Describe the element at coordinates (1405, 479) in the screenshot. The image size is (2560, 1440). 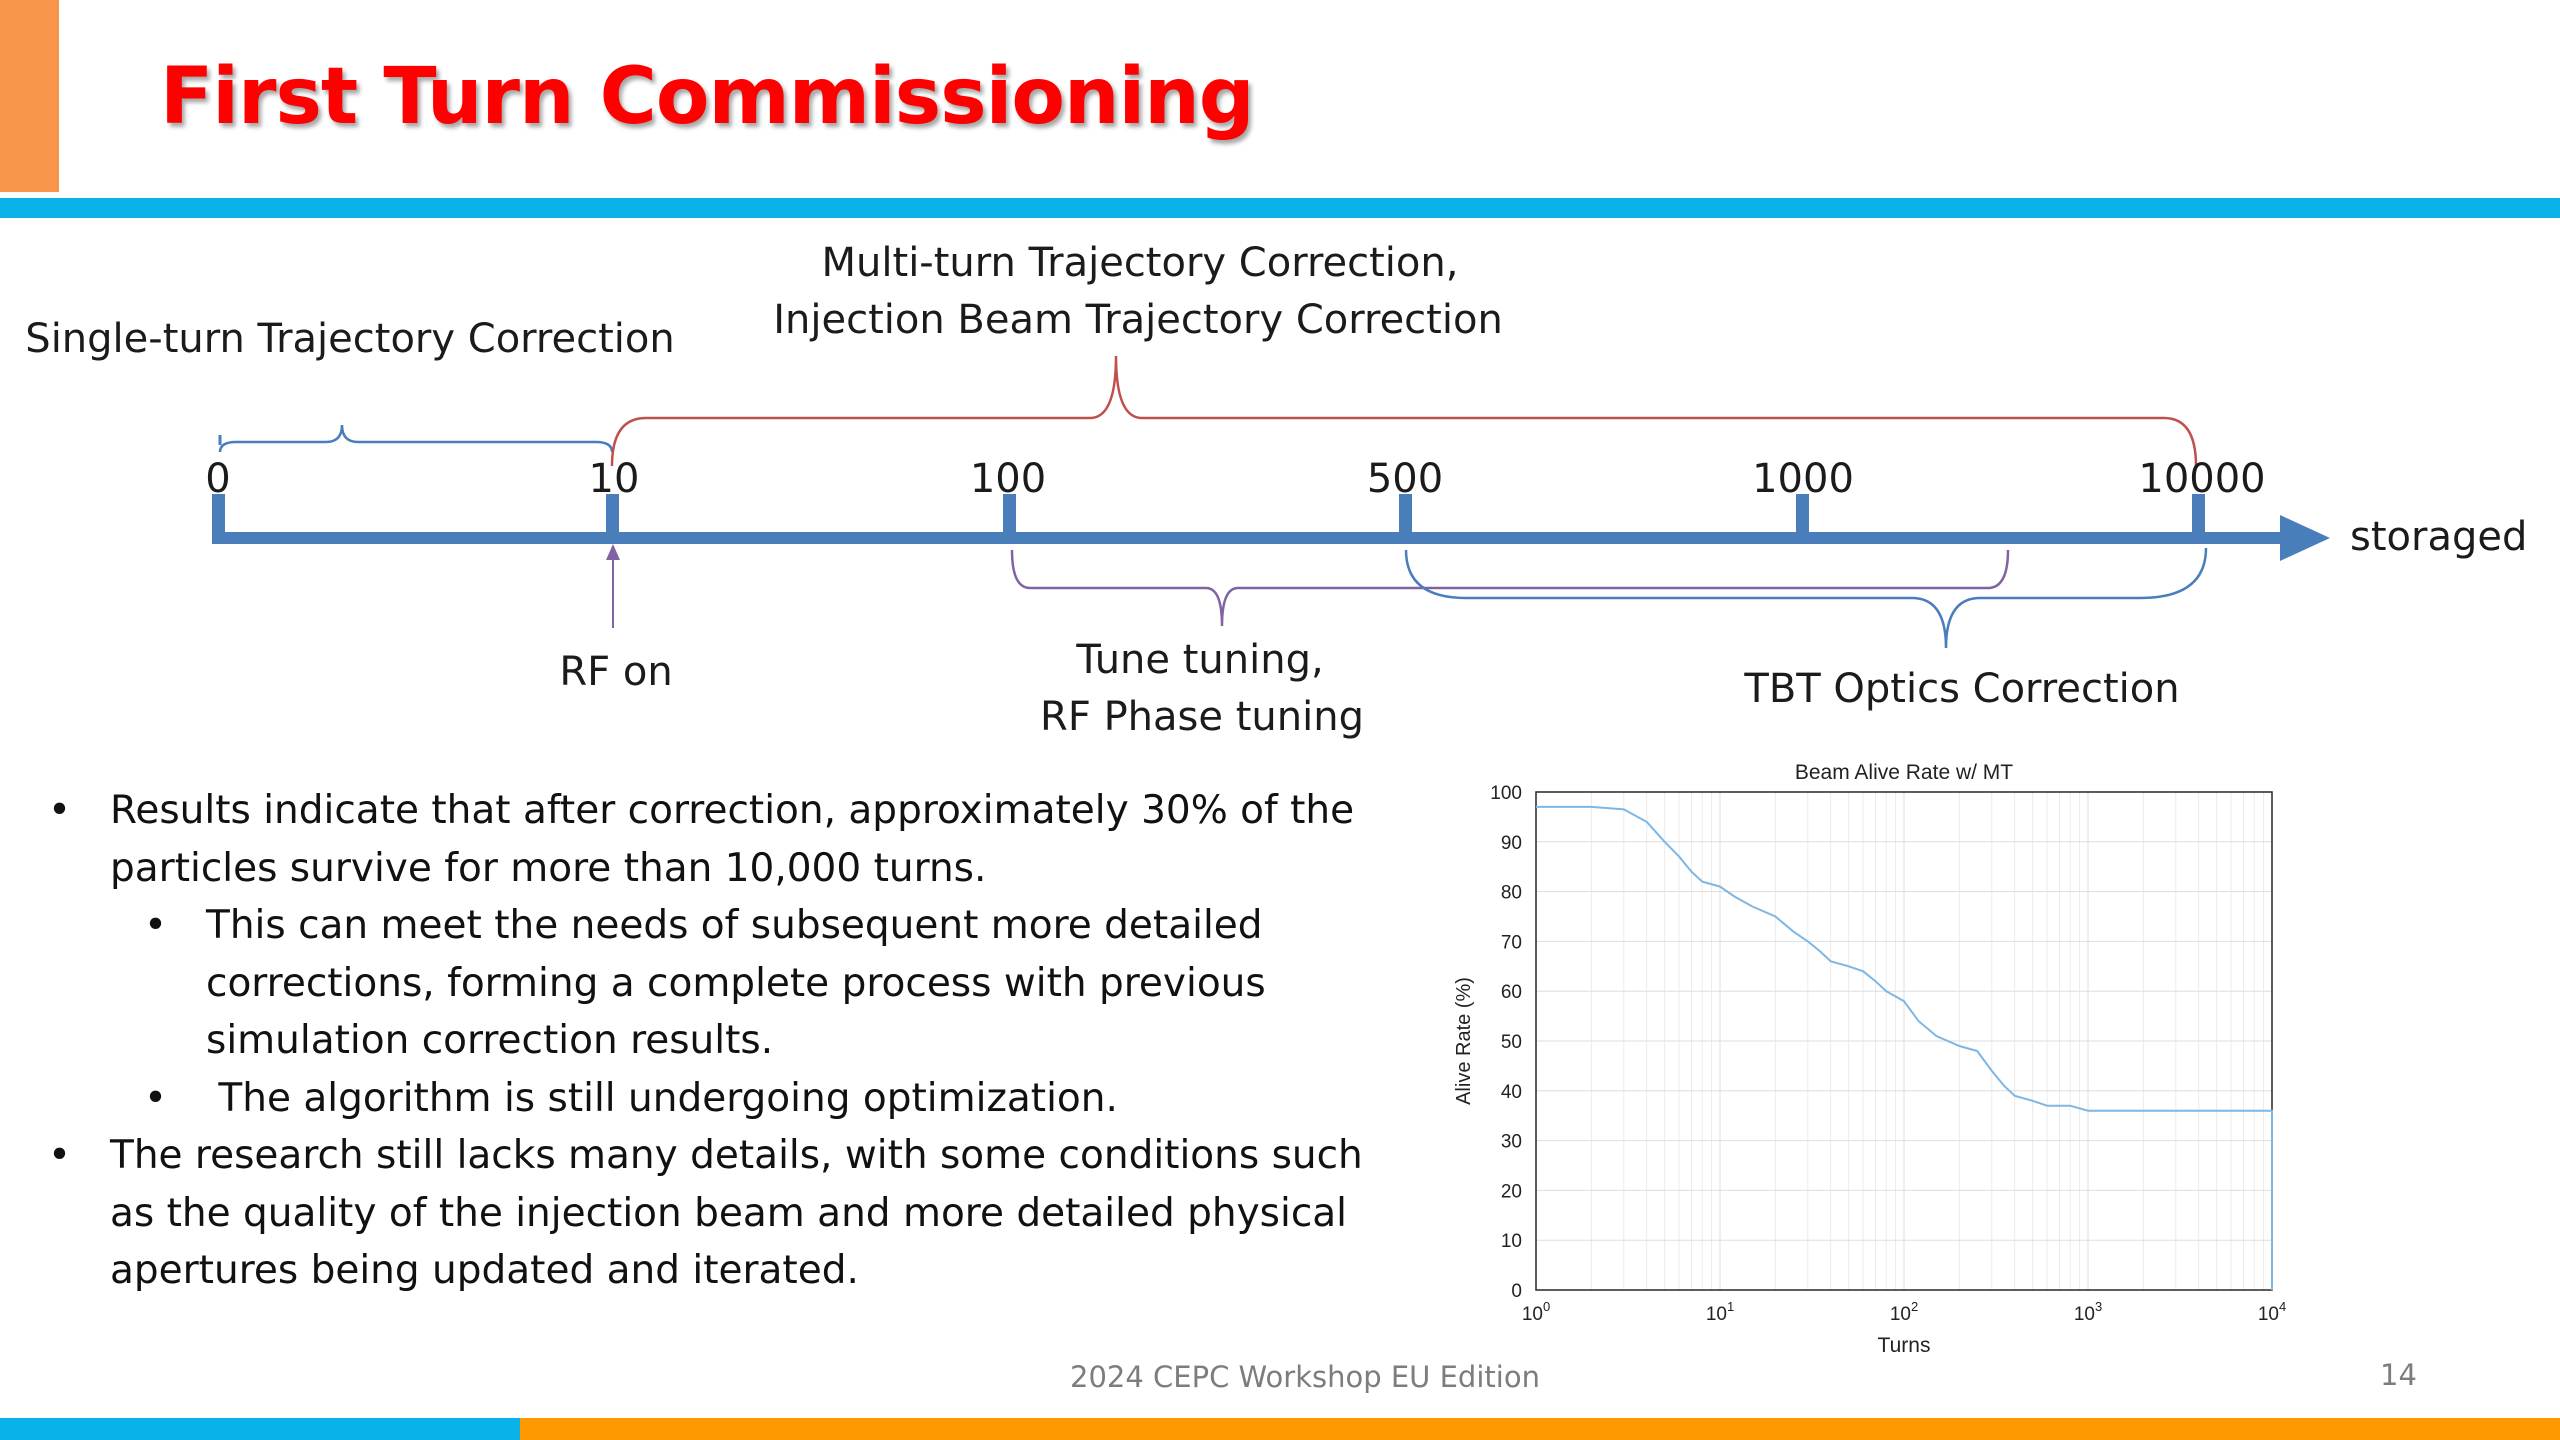
I see `tick-label-500: 500` at that location.